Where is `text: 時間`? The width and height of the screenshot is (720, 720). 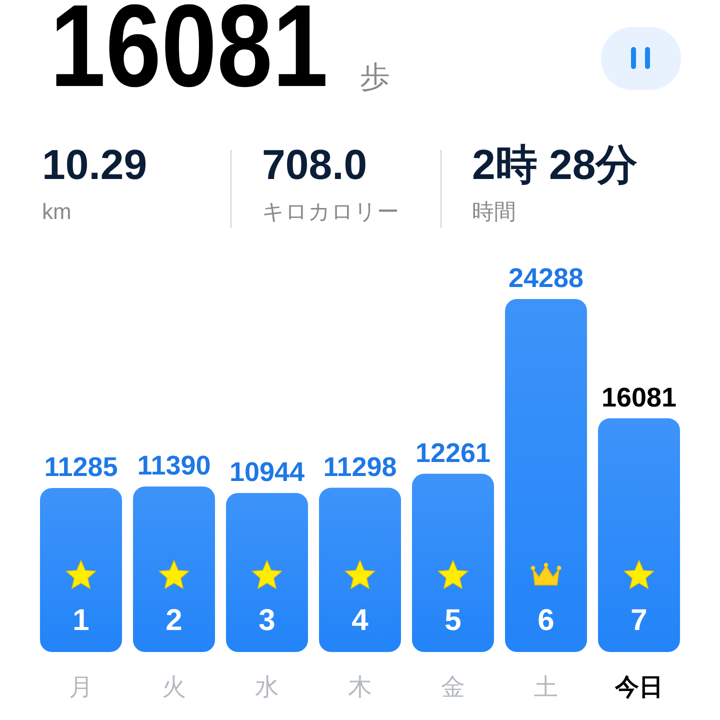
text: 時間 is located at coordinates (494, 211).